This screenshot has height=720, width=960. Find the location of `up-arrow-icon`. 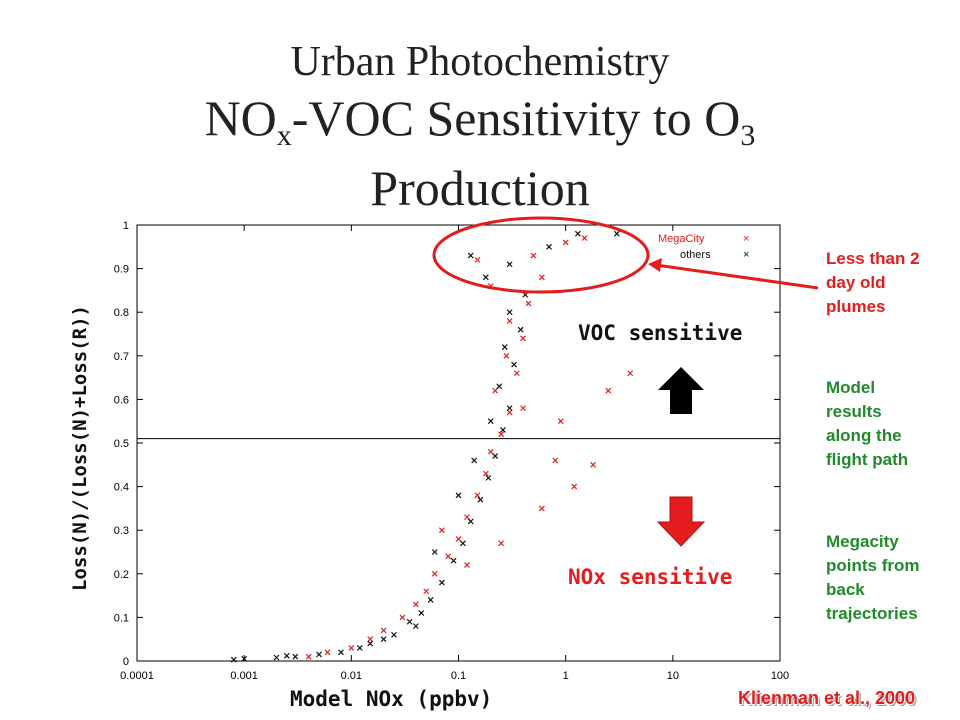

up-arrow-icon is located at coordinates (681, 390).